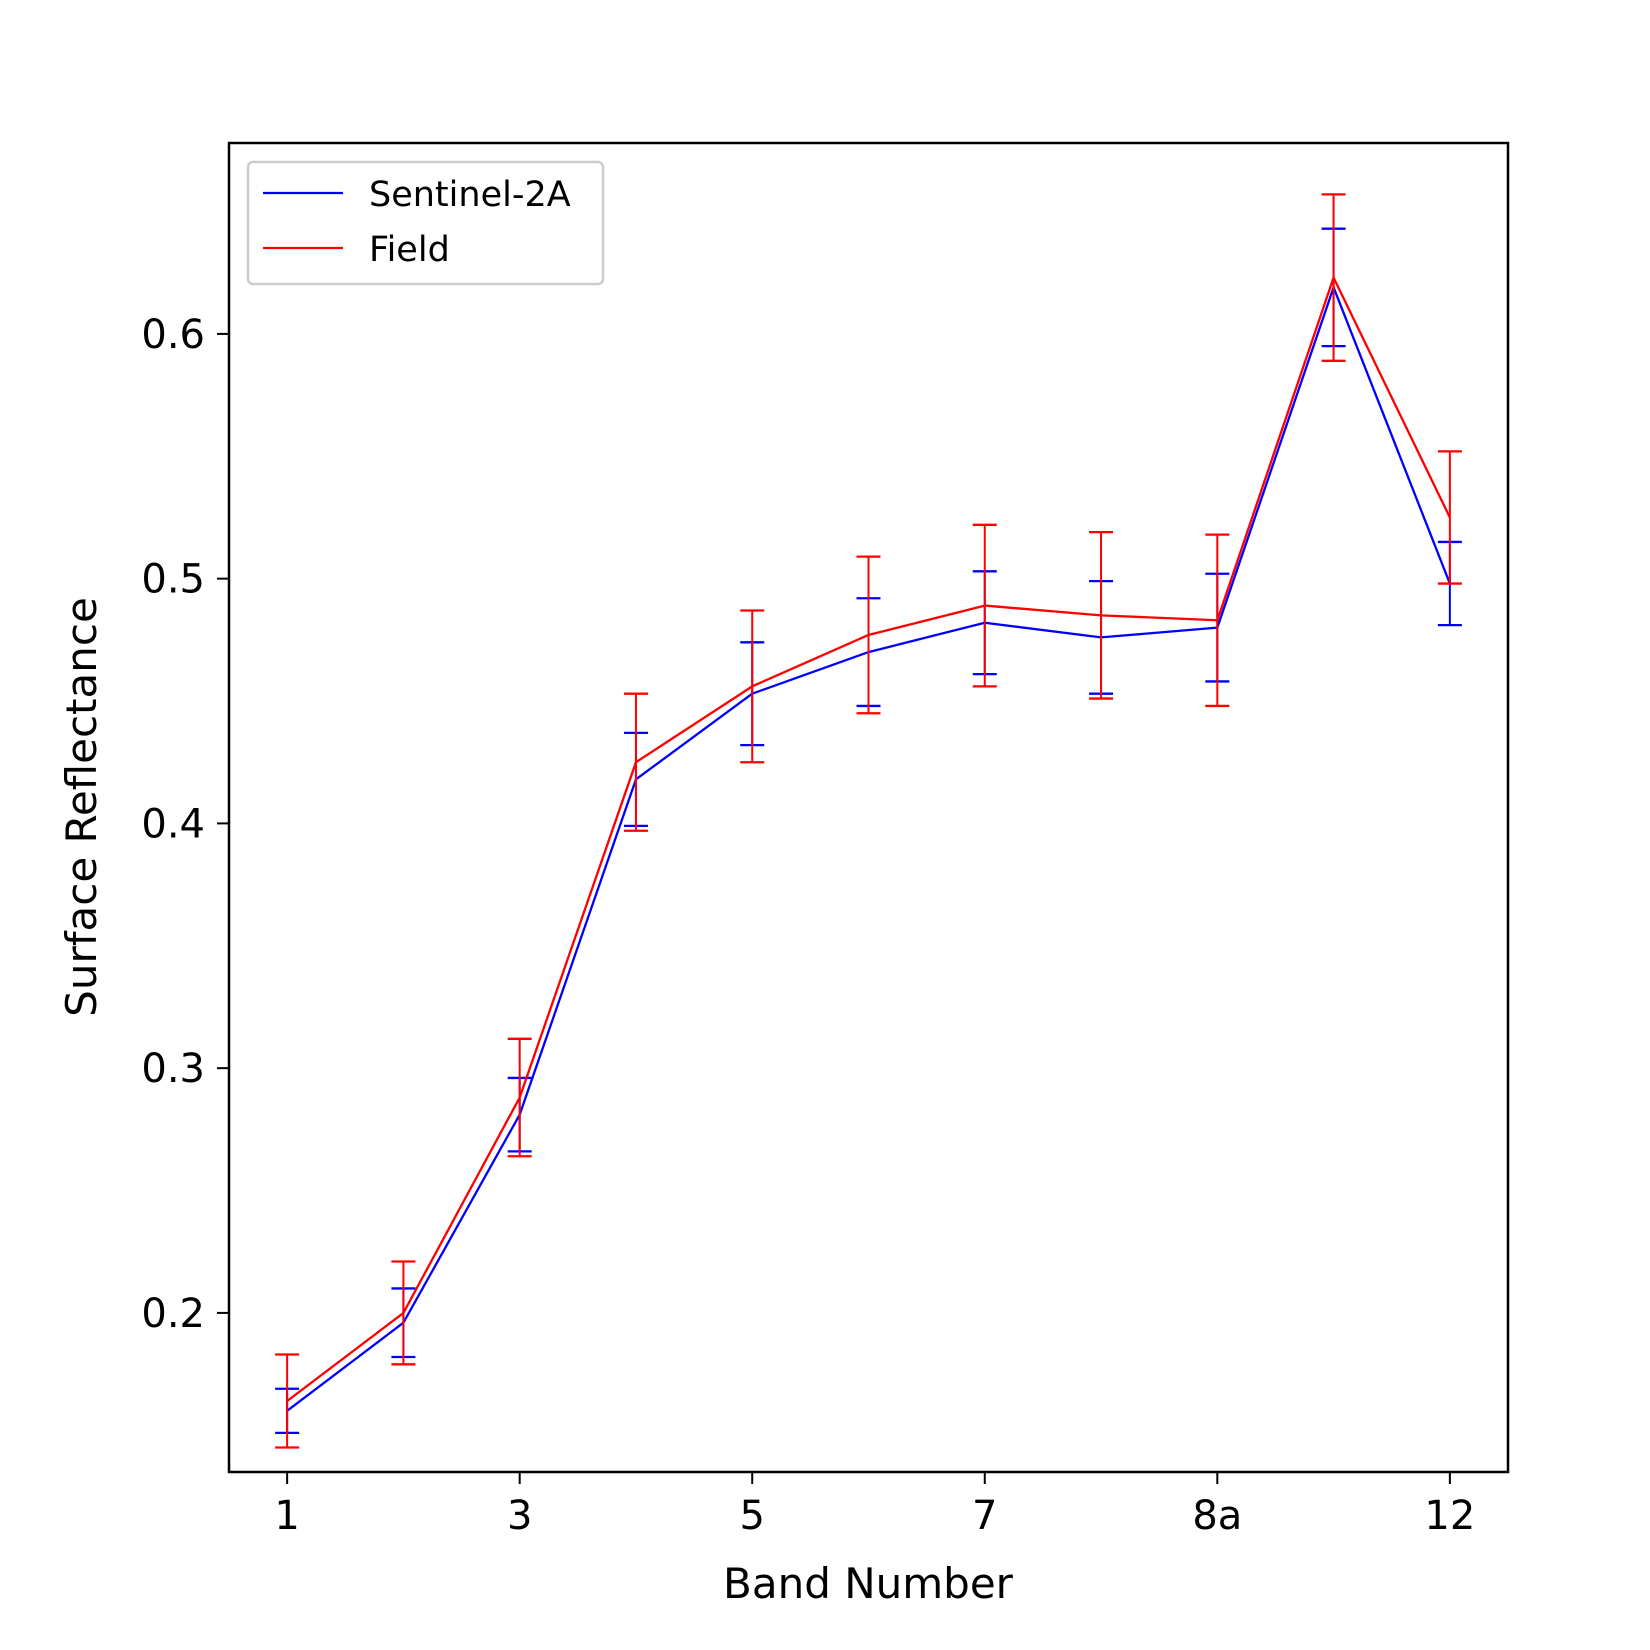 This screenshot has width=1650, height=1650. Describe the element at coordinates (173, 824) in the screenshot. I see `y-tick-label: 0.4` at that location.